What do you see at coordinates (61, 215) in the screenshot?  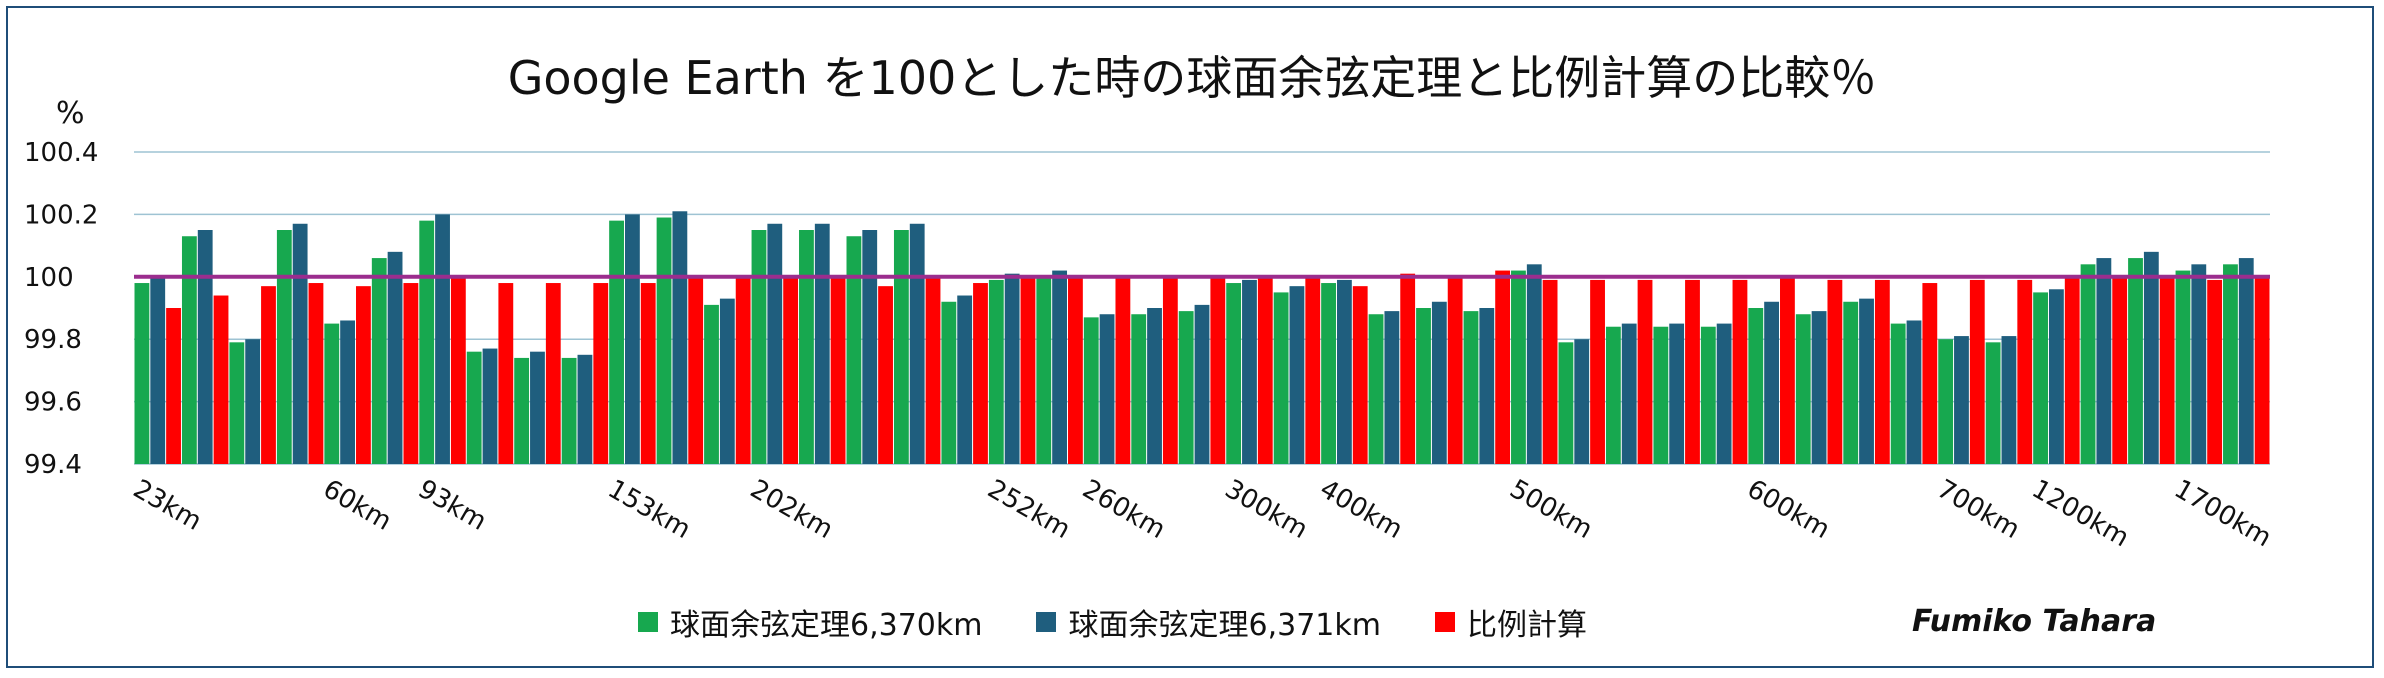 I see `y-tick-label: 100.2` at bounding box center [61, 215].